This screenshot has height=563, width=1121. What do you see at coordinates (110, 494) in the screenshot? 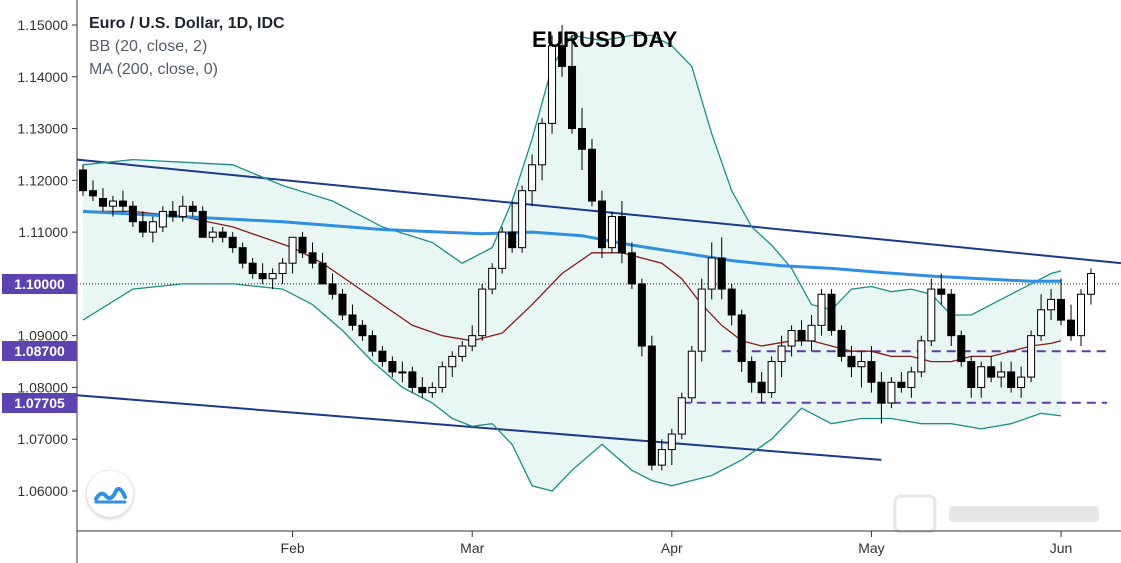
I see `tradingview-logo-icon` at bounding box center [110, 494].